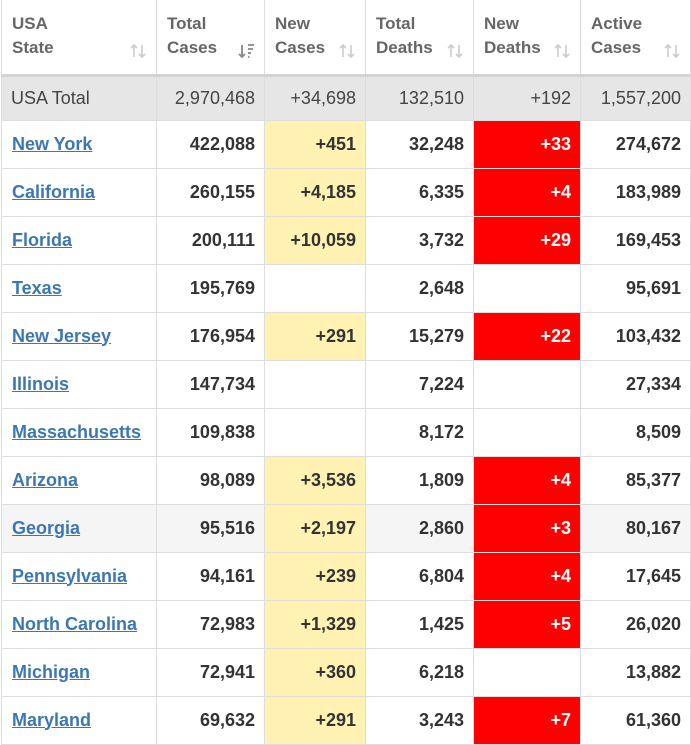 This screenshot has width=691, height=745. What do you see at coordinates (42, 239) in the screenshot?
I see `state-link: Florida` at bounding box center [42, 239].